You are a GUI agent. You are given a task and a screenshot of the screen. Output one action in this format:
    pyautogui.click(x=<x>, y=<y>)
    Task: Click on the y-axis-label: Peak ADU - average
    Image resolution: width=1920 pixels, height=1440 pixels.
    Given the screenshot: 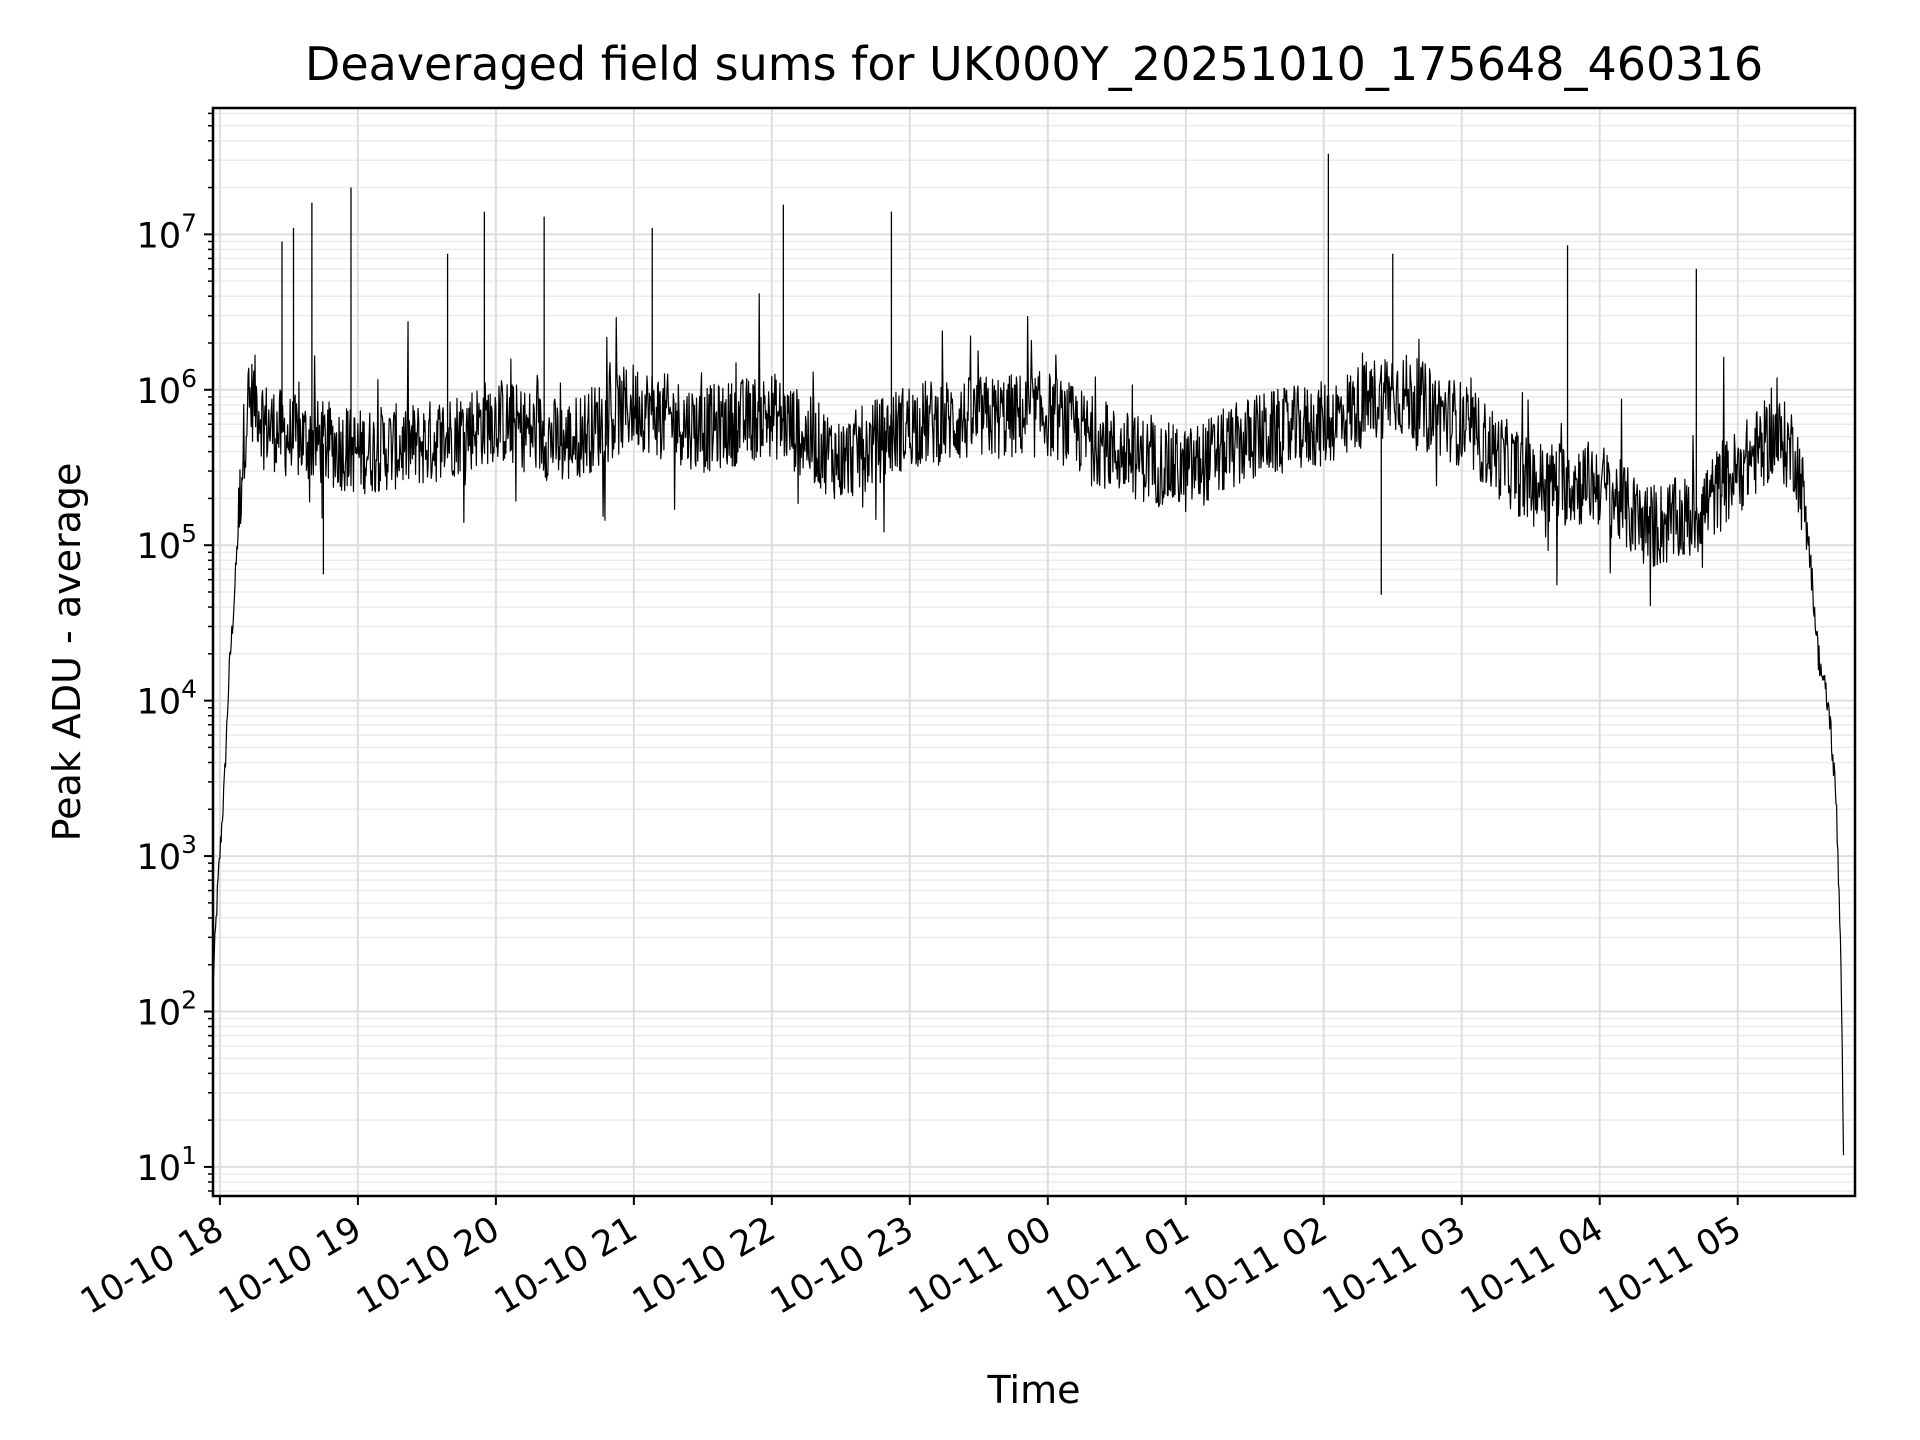 What is the action you would take?
    pyautogui.click(x=67, y=652)
    